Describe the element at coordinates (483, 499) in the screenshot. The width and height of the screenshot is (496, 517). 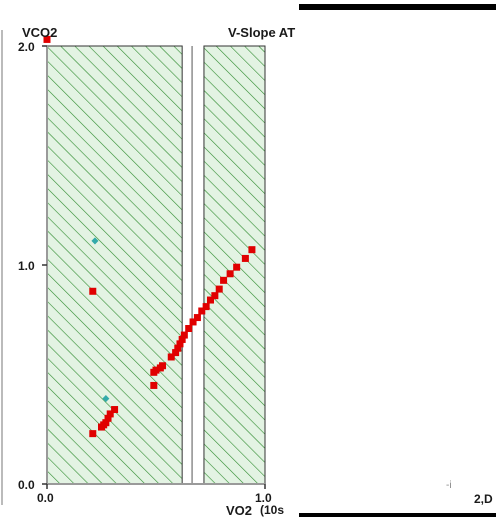
I see `x-far-tick: 2,D` at that location.